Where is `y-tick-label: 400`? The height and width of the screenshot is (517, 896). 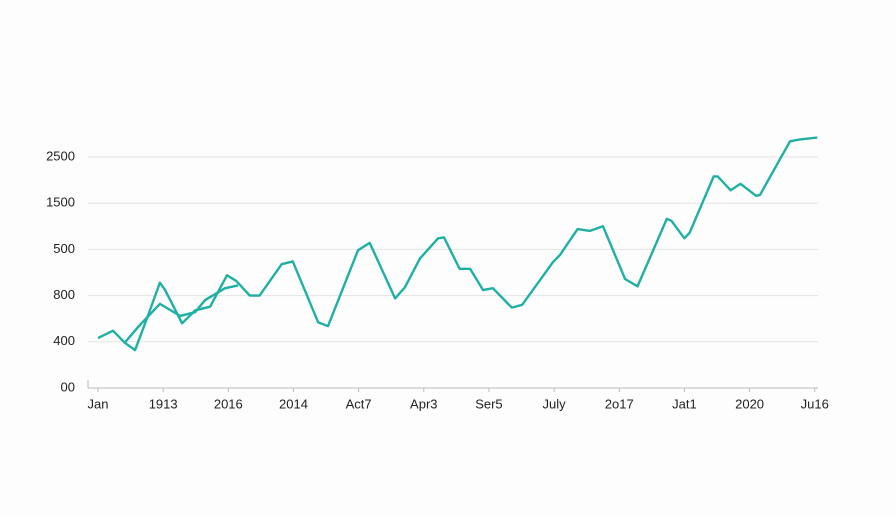 y-tick-label: 400 is located at coordinates (64, 340).